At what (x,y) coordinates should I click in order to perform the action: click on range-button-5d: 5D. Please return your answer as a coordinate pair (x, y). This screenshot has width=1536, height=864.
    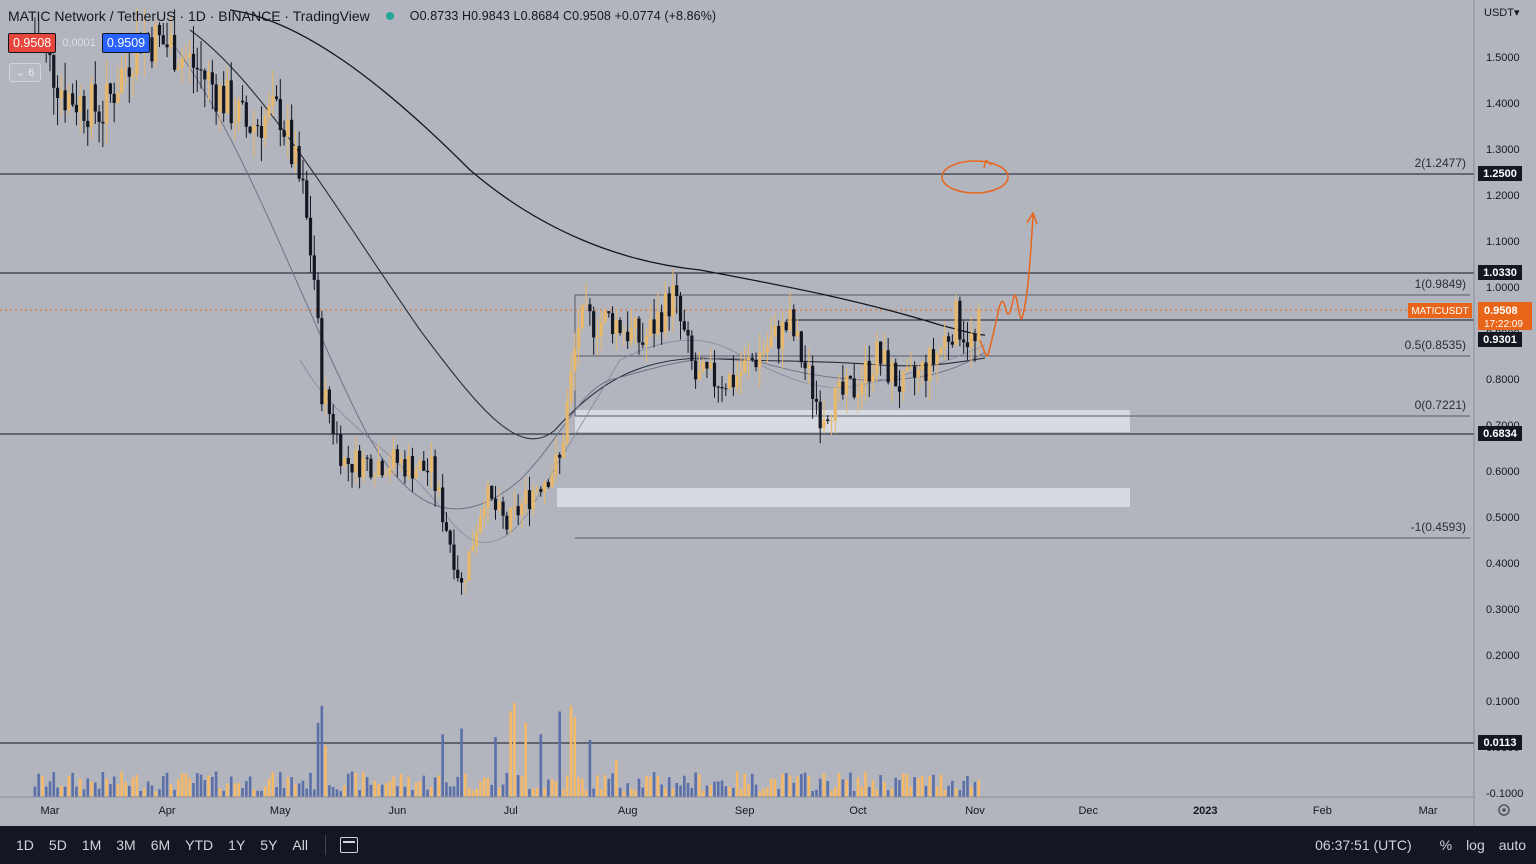
    Looking at the image, I should click on (57, 845).